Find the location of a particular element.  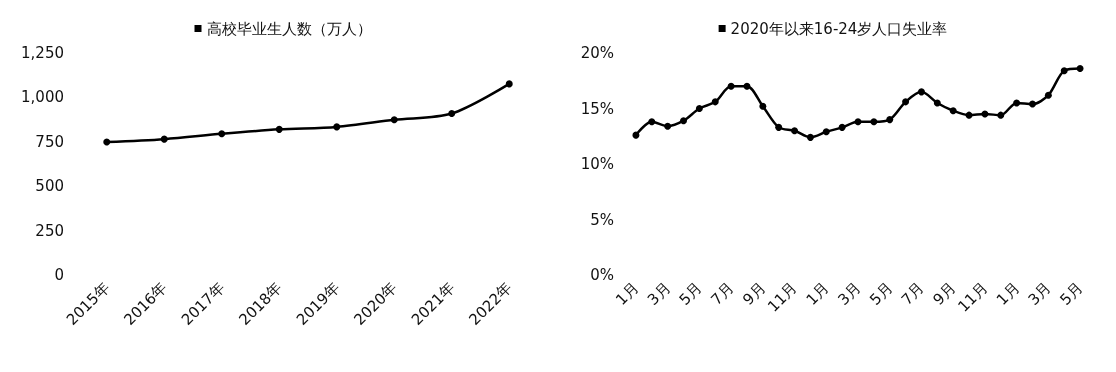

y-tick-label: 20% is located at coordinates (597, 53).